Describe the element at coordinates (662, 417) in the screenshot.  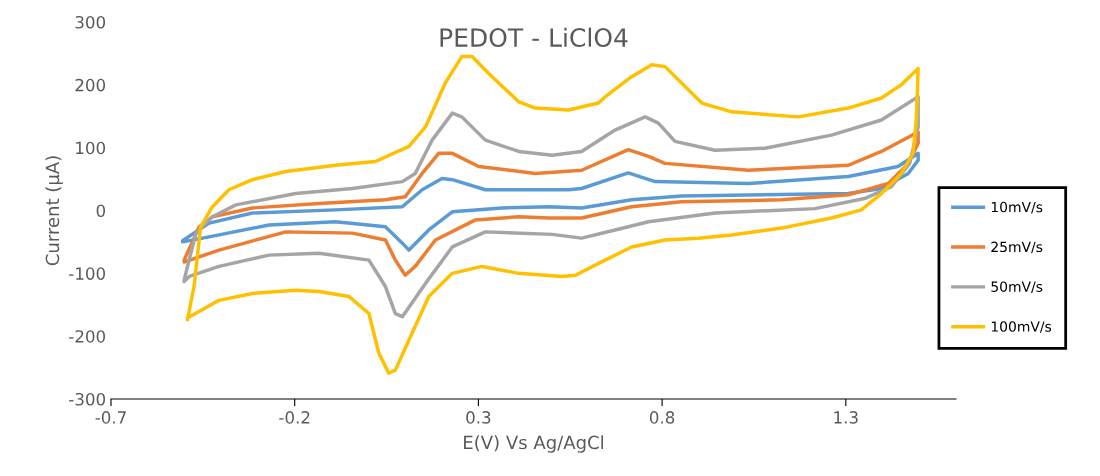
I see `x-tick-label: 0.8` at that location.